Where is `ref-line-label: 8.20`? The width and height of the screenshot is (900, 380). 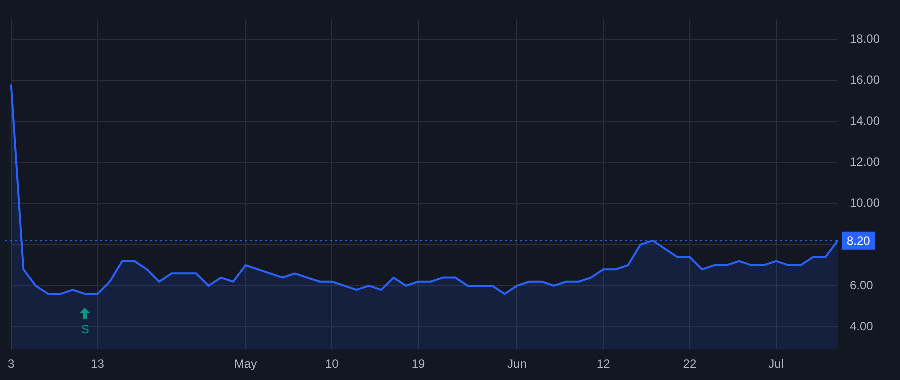
ref-line-label: 8.20 is located at coordinates (859, 241).